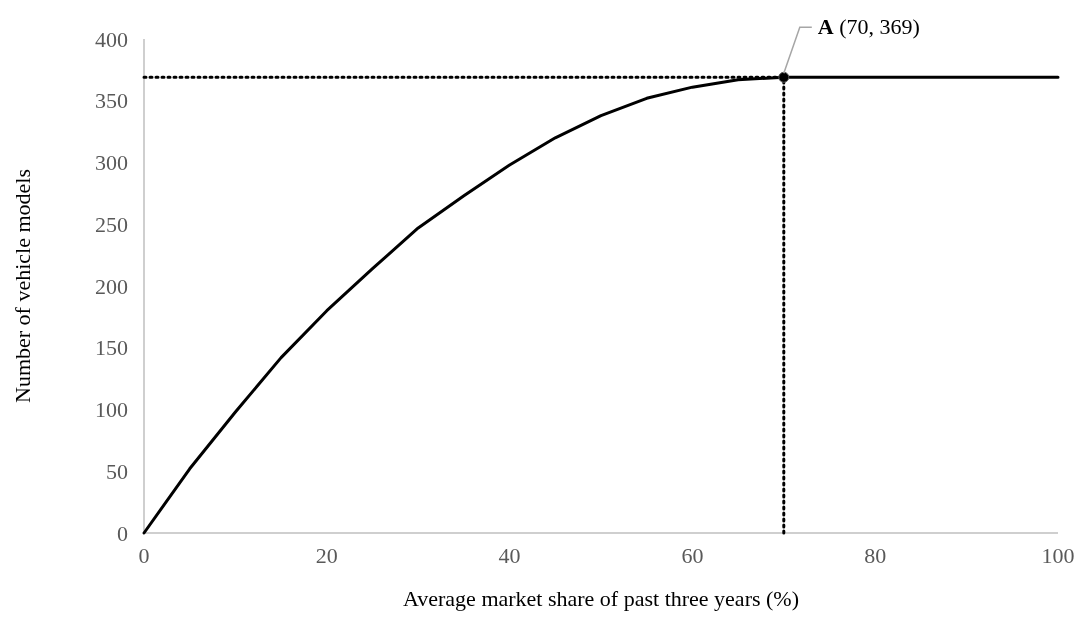  I want to click on x-tick-label: 100, so click(1058, 555).